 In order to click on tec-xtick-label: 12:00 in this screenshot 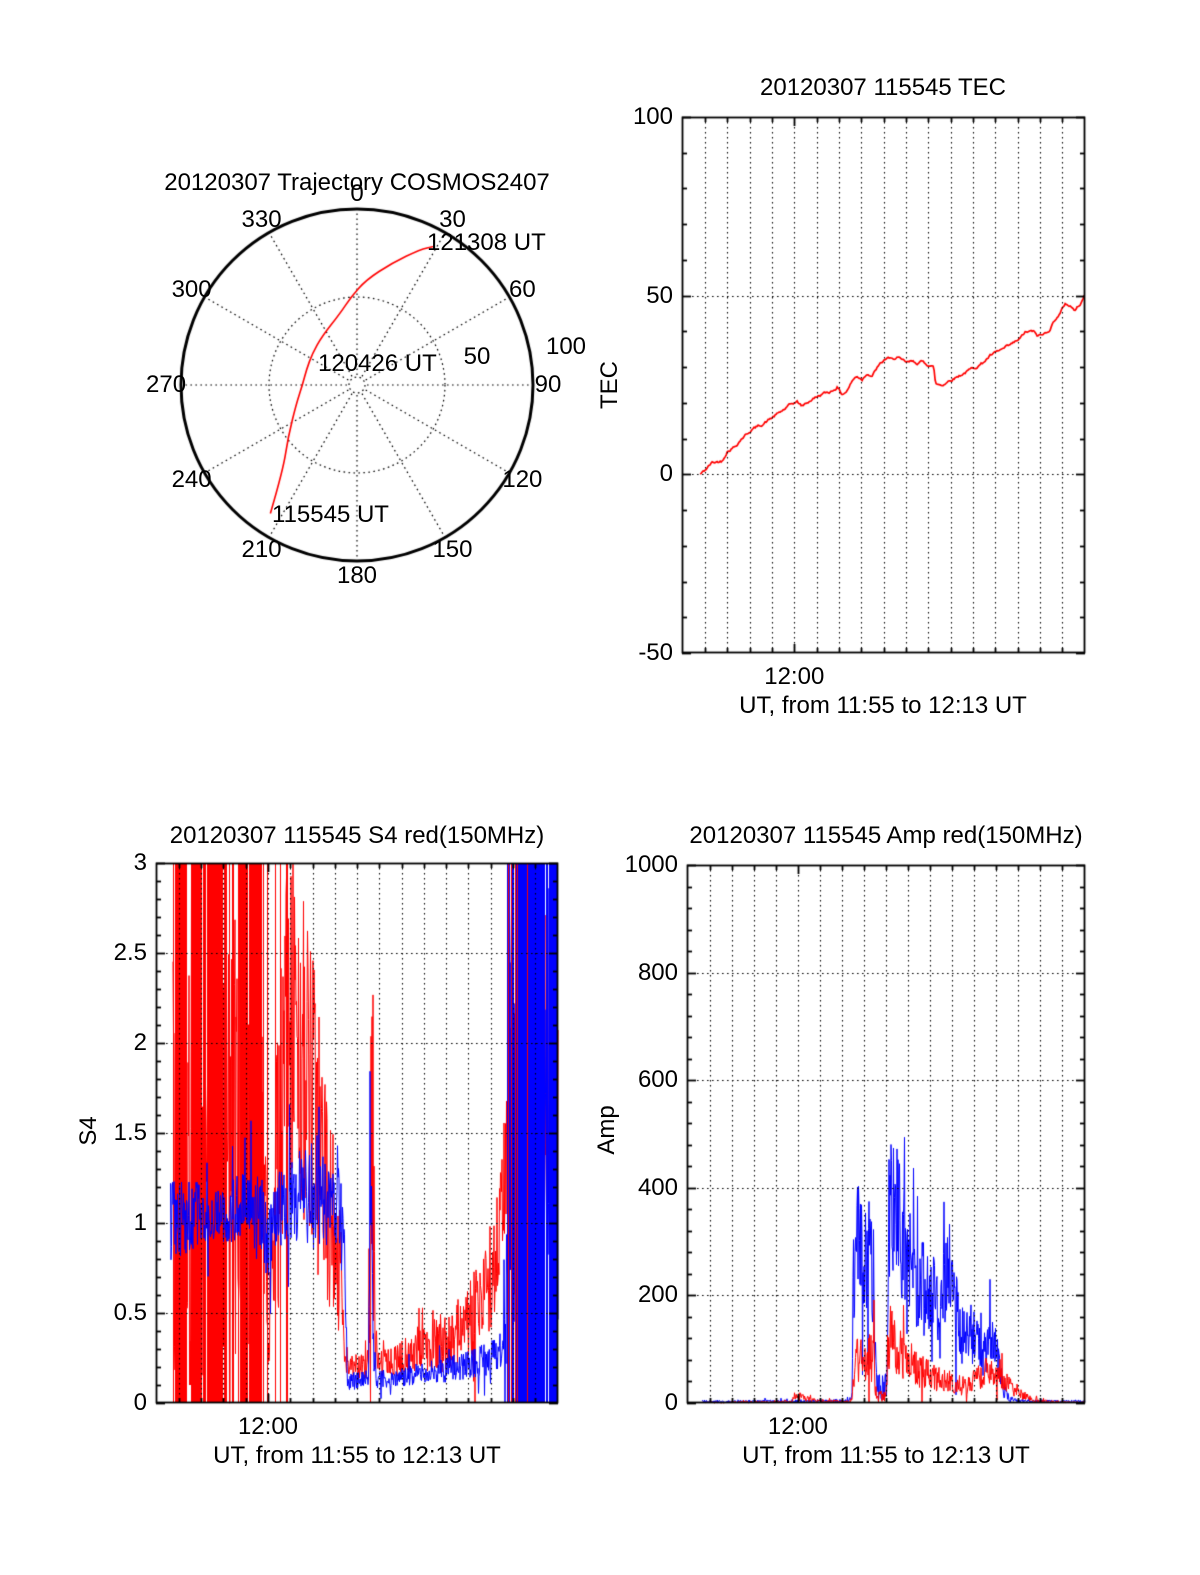, I will do `click(794, 676)`.